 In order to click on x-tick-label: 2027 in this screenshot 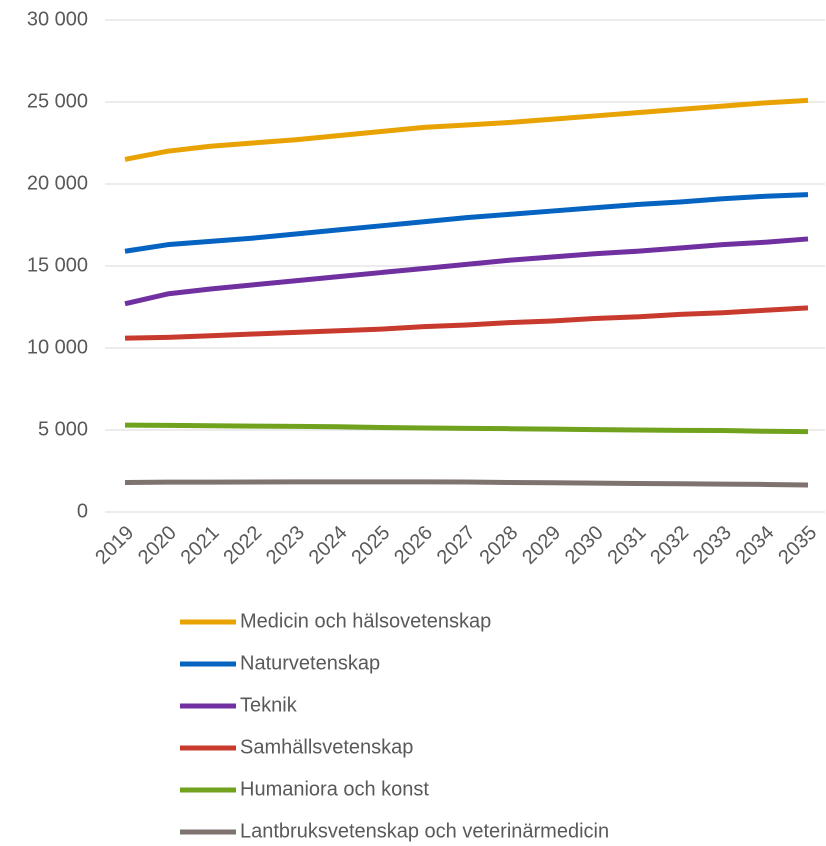, I will do `click(456, 545)`.